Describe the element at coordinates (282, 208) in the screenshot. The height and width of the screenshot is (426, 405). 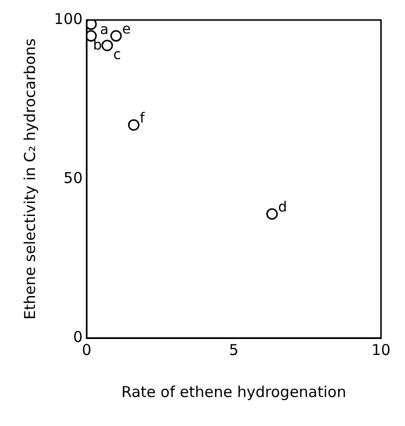
I see `annotation: d` at that location.